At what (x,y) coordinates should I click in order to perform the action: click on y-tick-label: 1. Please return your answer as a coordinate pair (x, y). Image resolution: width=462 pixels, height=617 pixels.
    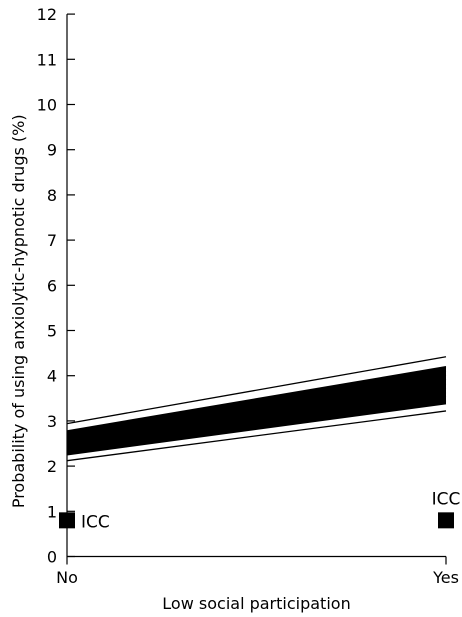
    Looking at the image, I should click on (52, 511).